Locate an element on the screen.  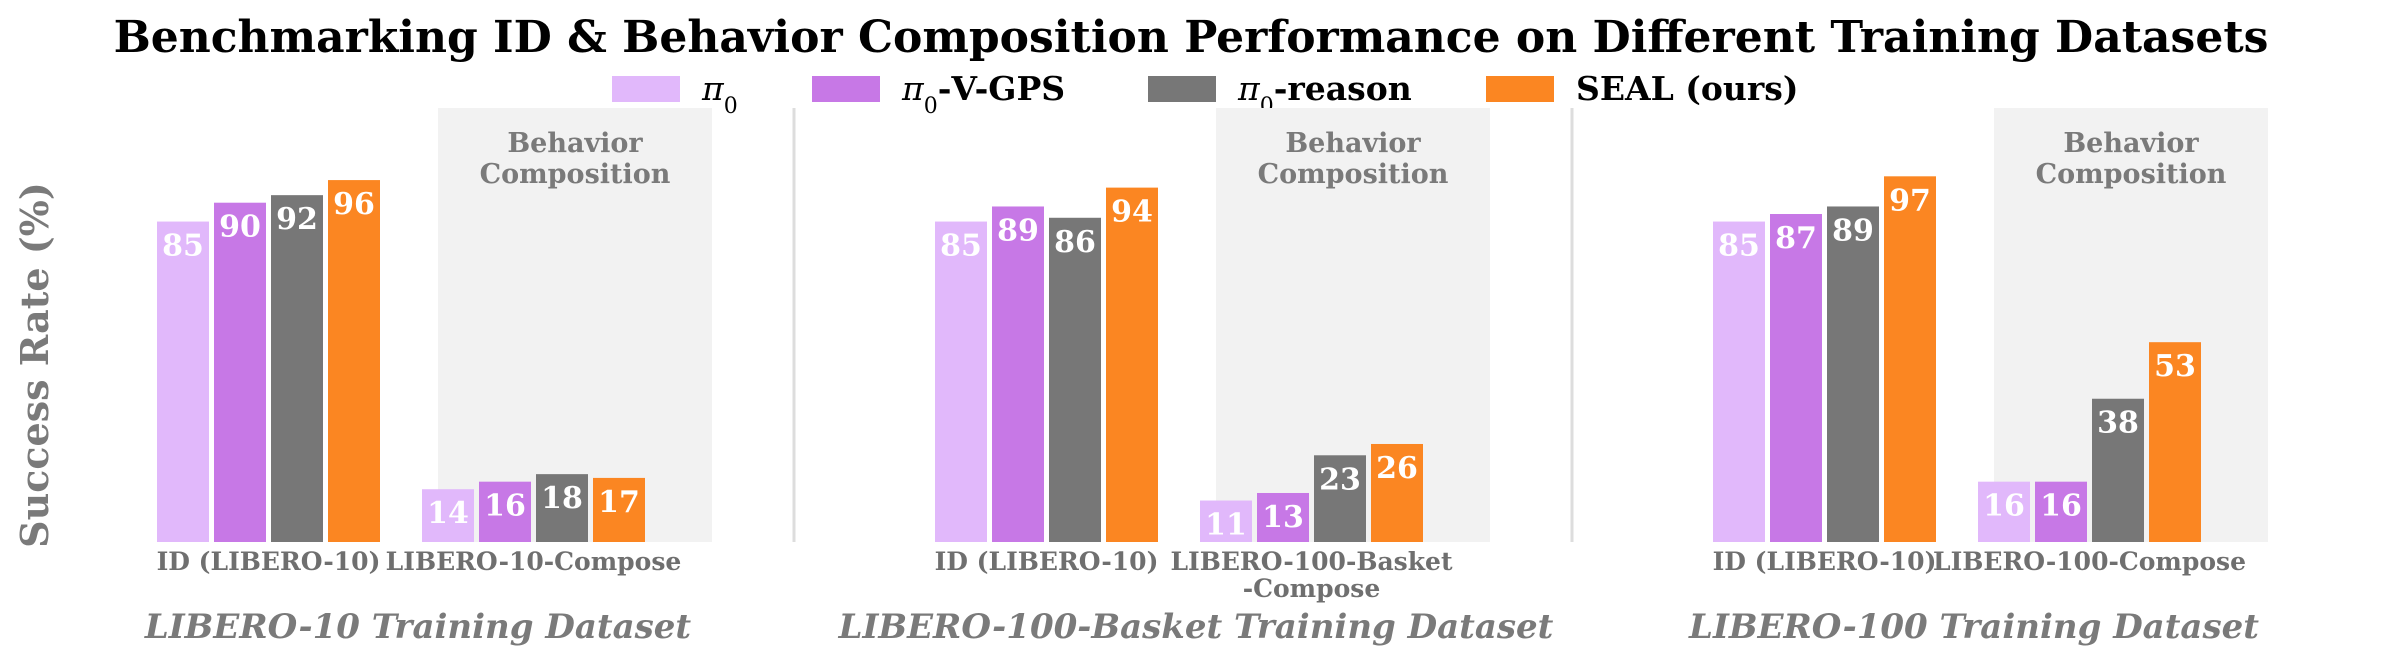
value-label-1-0-0: 85 is located at coordinates (961, 246).